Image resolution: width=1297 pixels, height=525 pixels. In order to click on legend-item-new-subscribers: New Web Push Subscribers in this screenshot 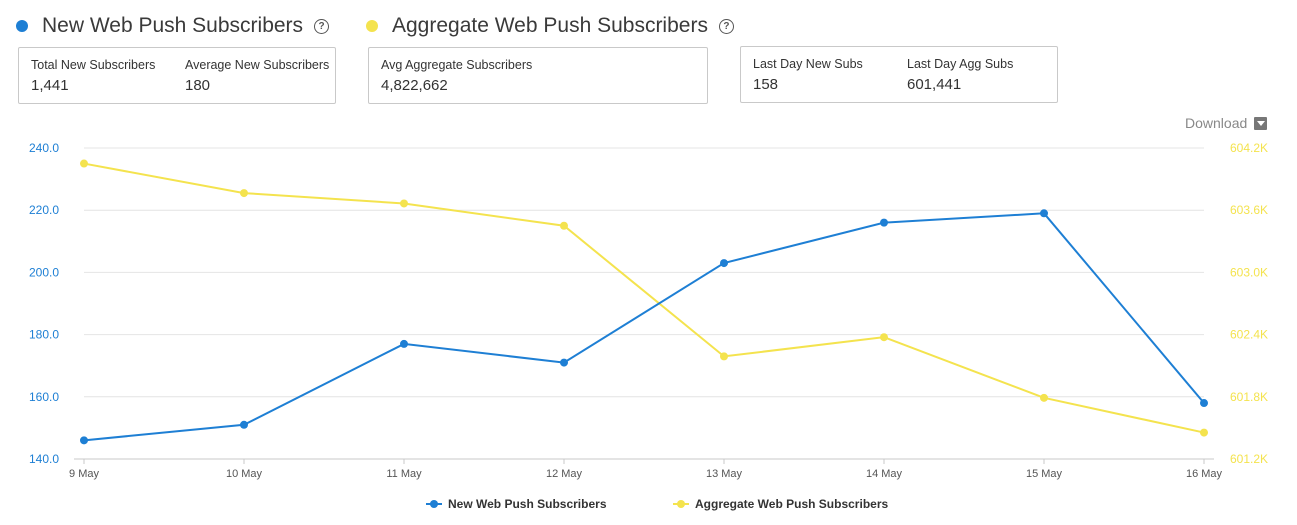, I will do `click(516, 504)`.